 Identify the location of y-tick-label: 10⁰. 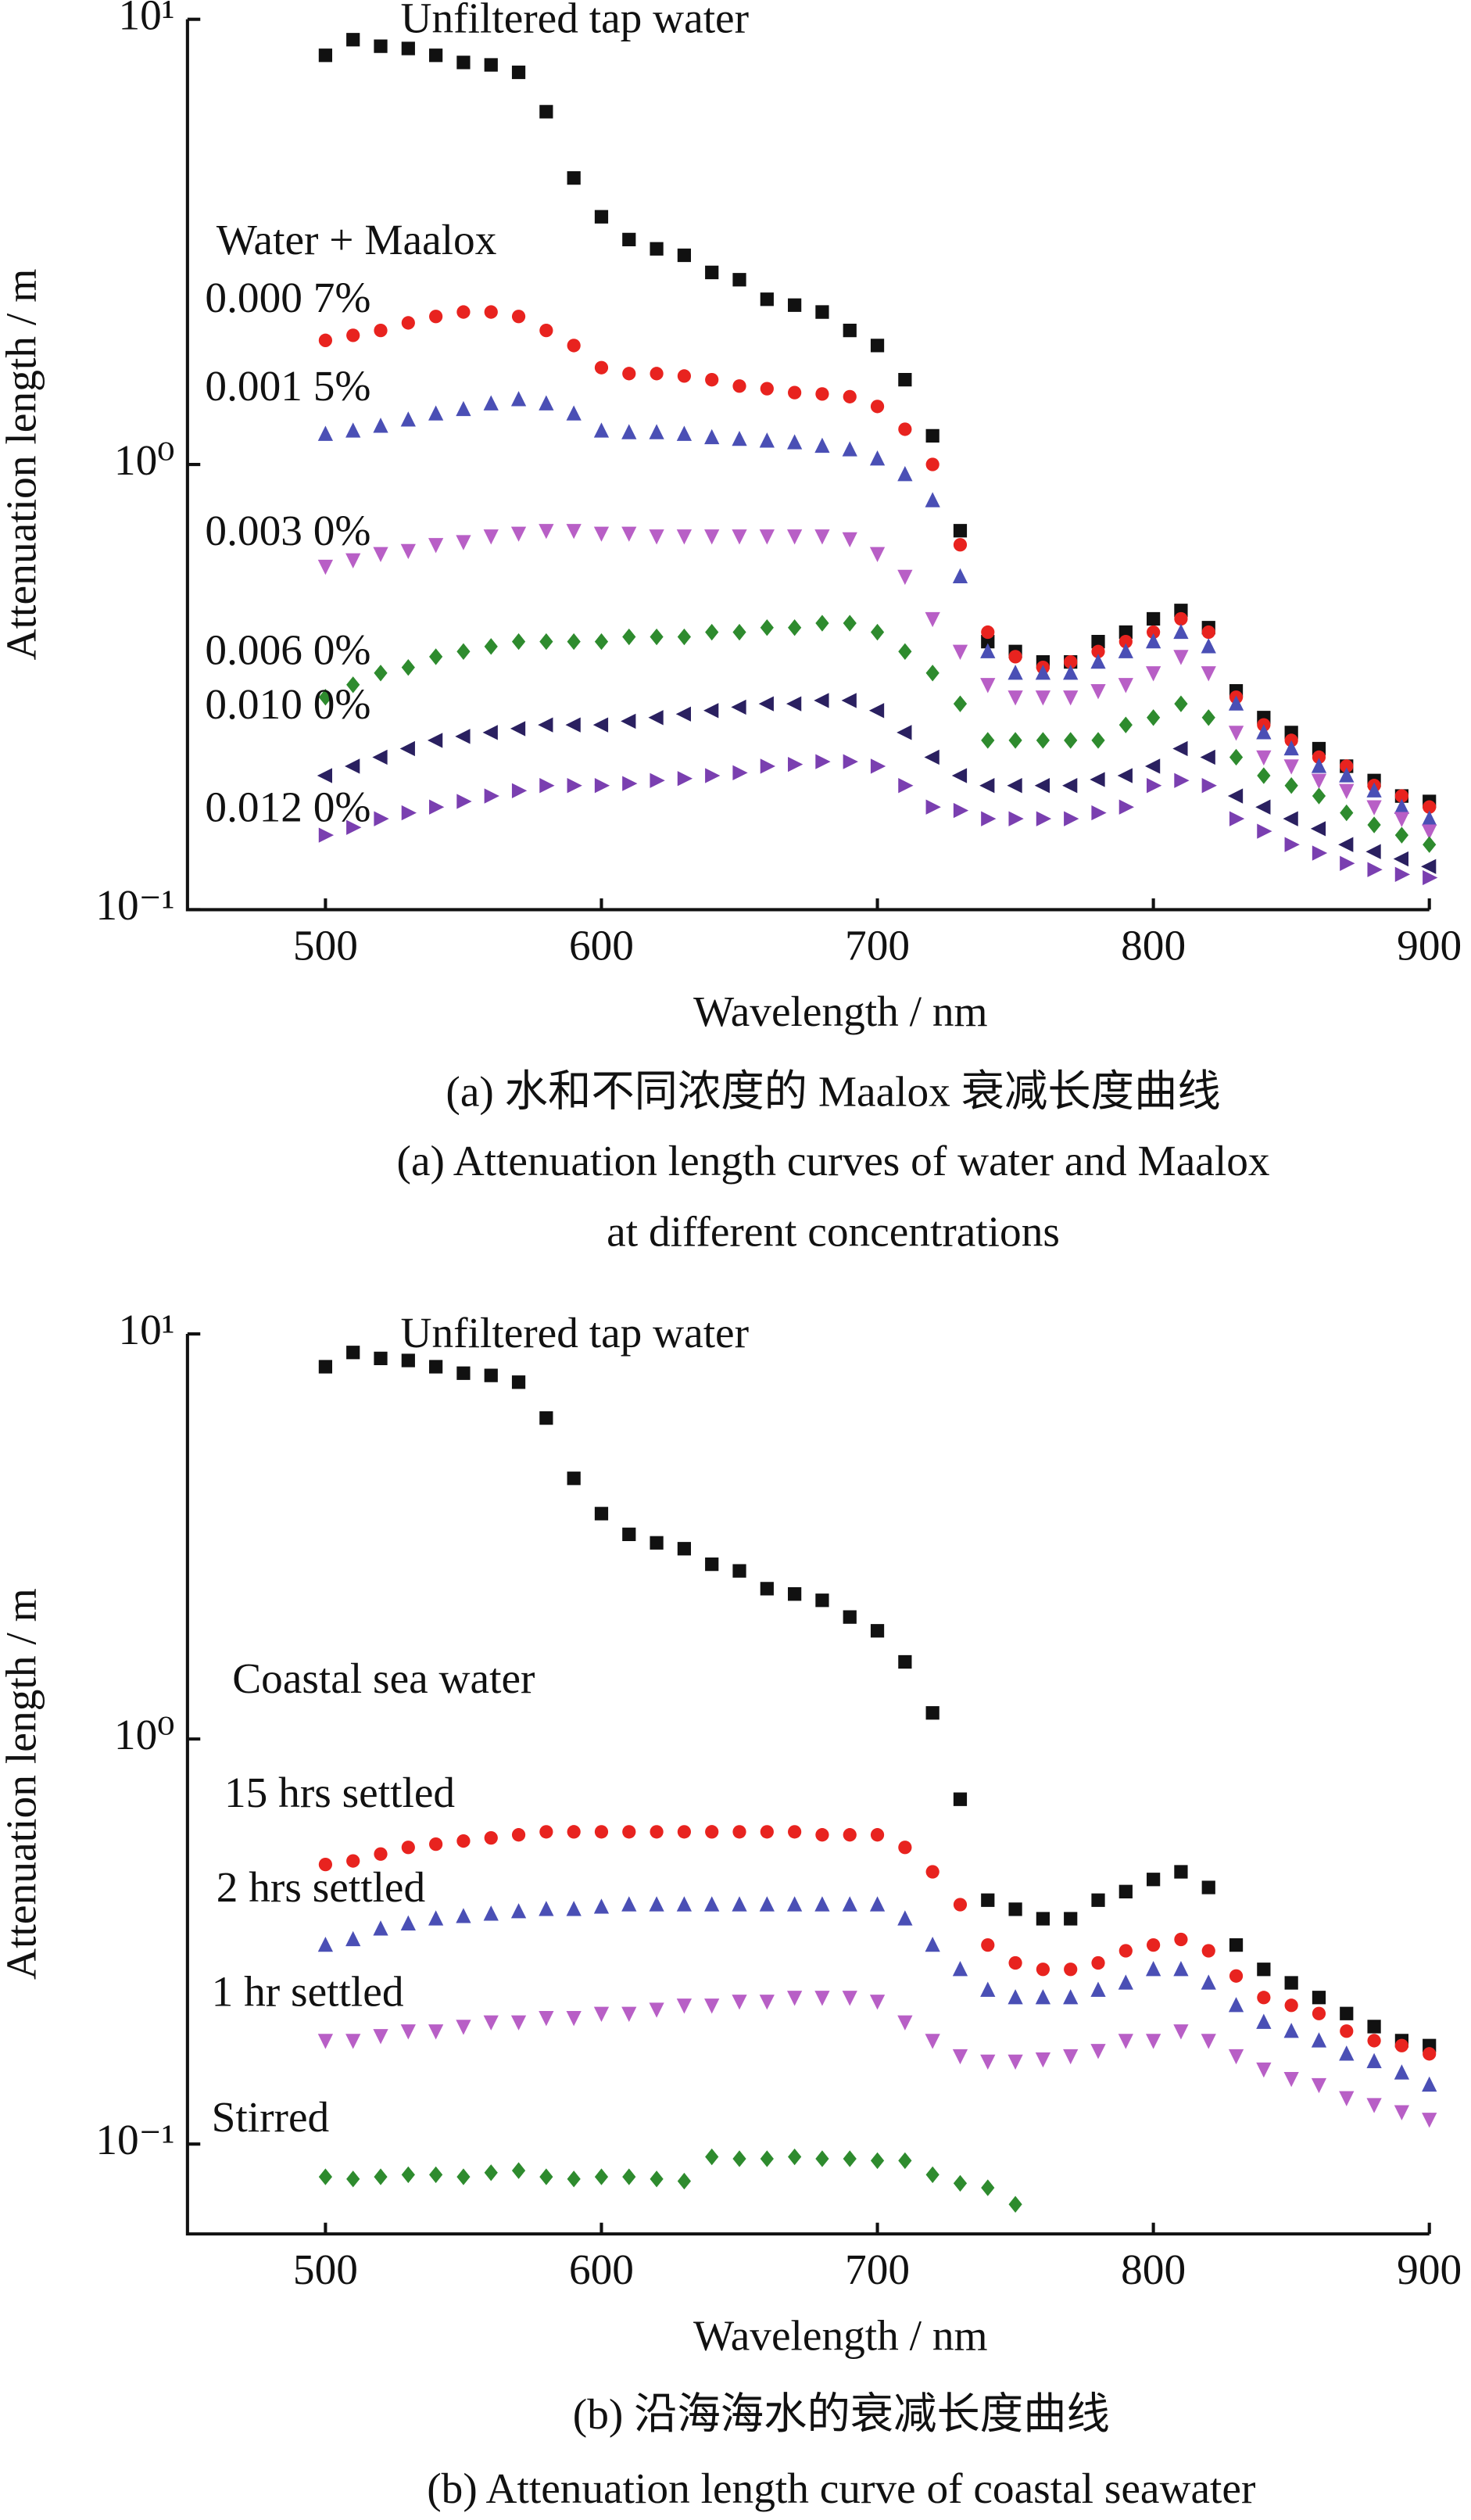
(145, 1734).